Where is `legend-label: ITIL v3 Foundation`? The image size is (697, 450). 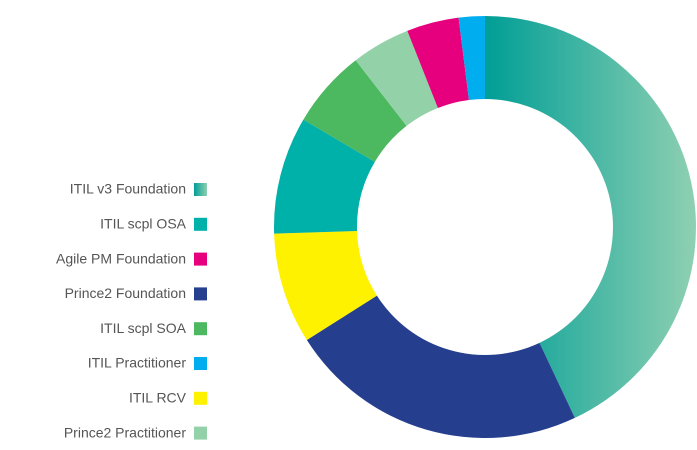
legend-label: ITIL v3 Foundation is located at coordinates (128, 189).